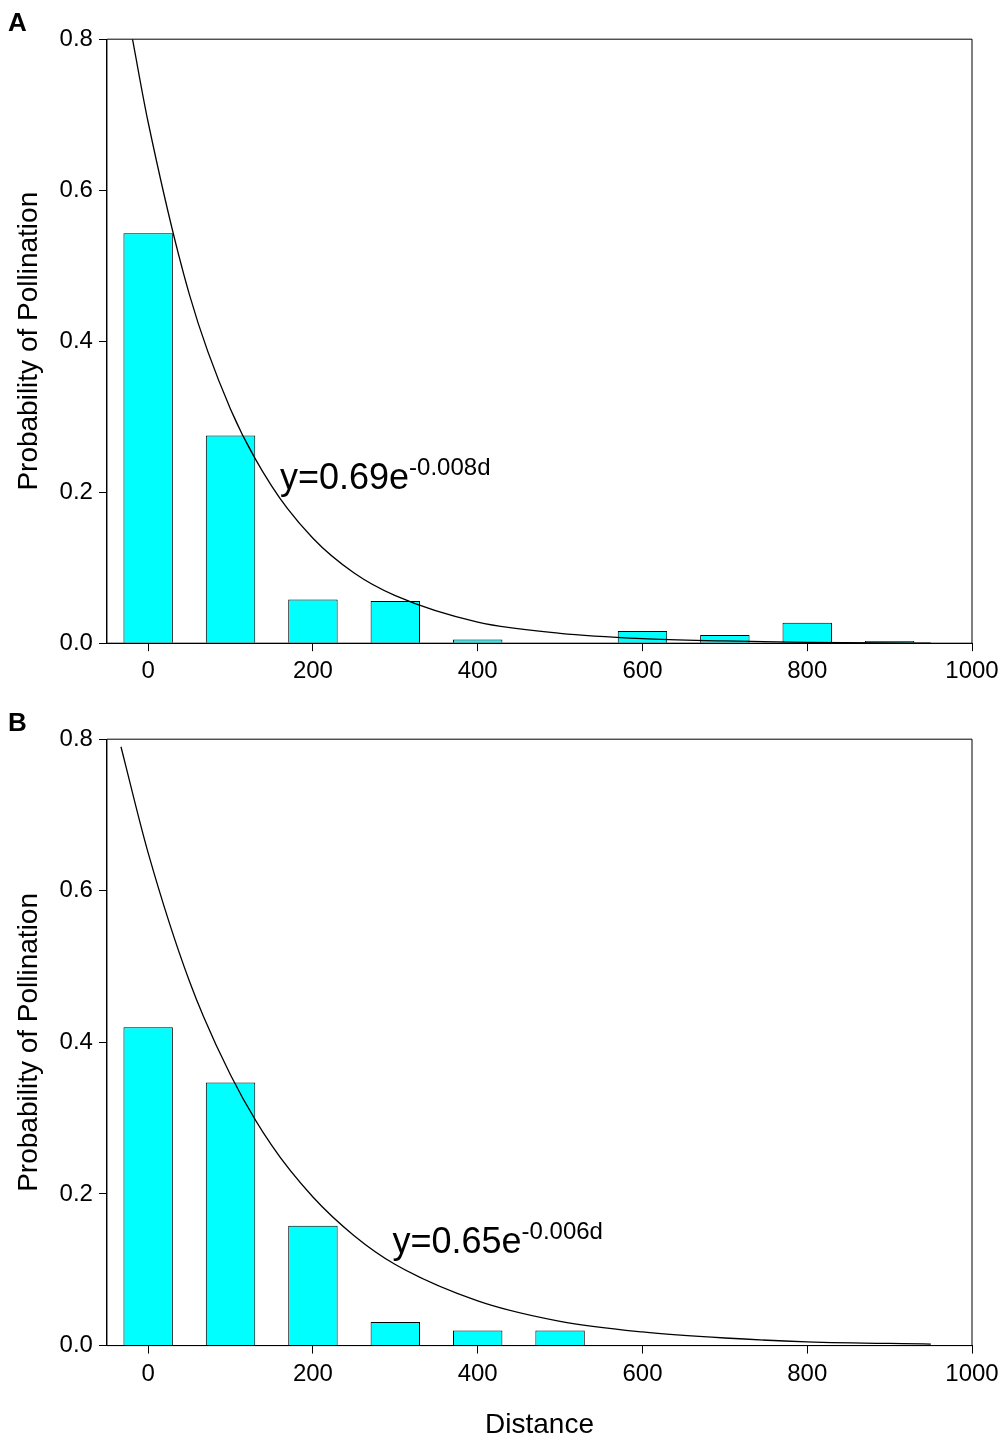 This screenshot has width=1008, height=1446. Describe the element at coordinates (17, 21) in the screenshot. I see `chart-title: A` at that location.